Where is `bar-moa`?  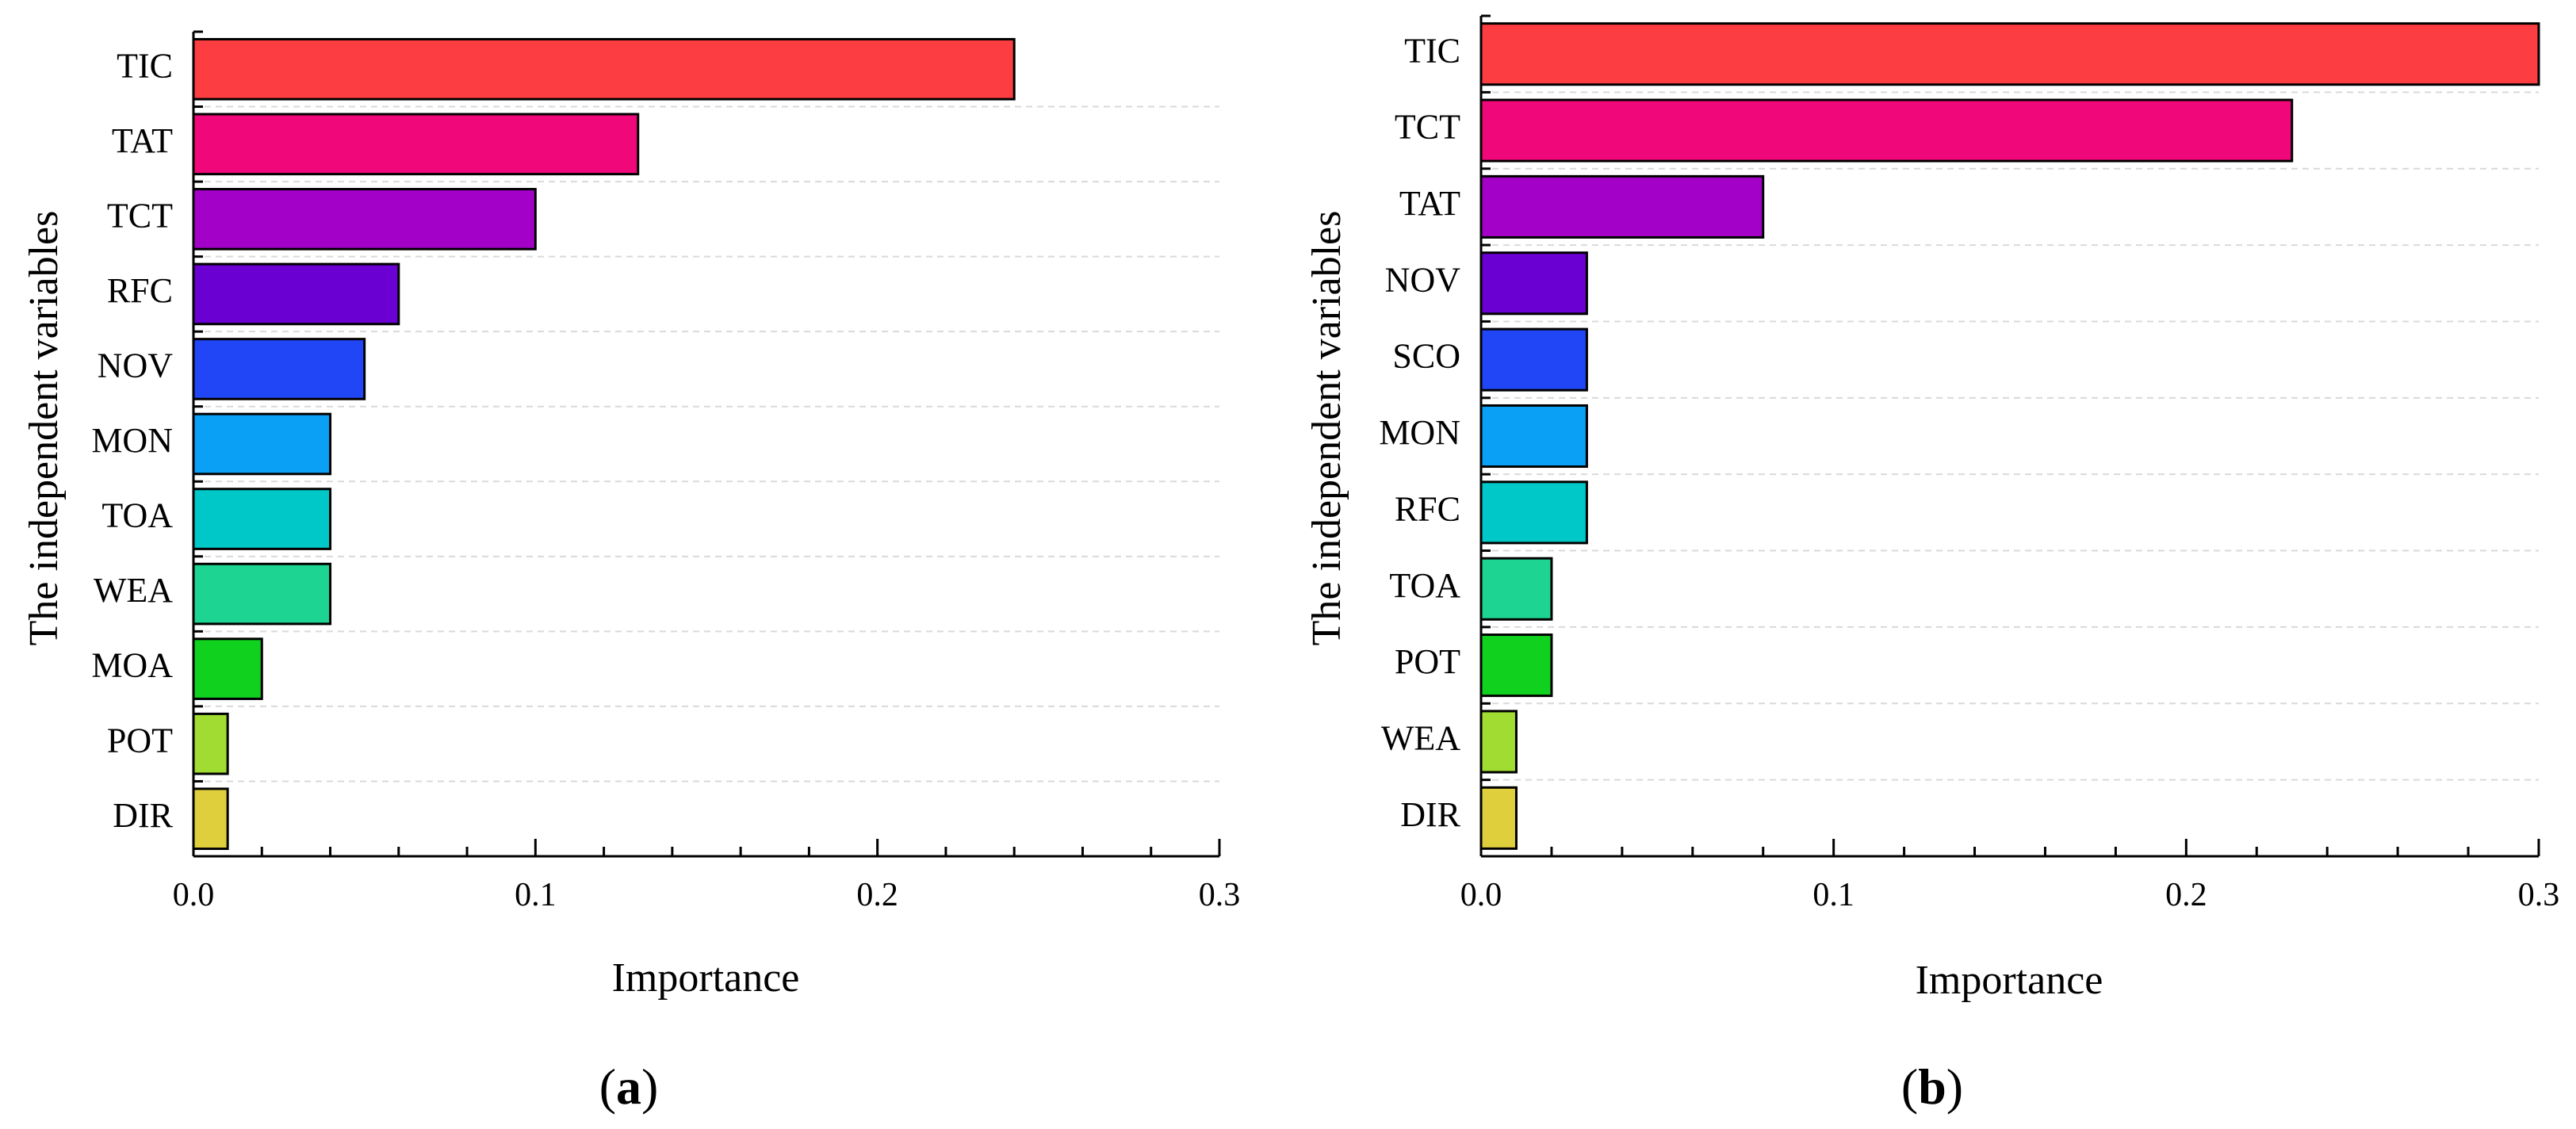
bar-moa is located at coordinates (227, 668).